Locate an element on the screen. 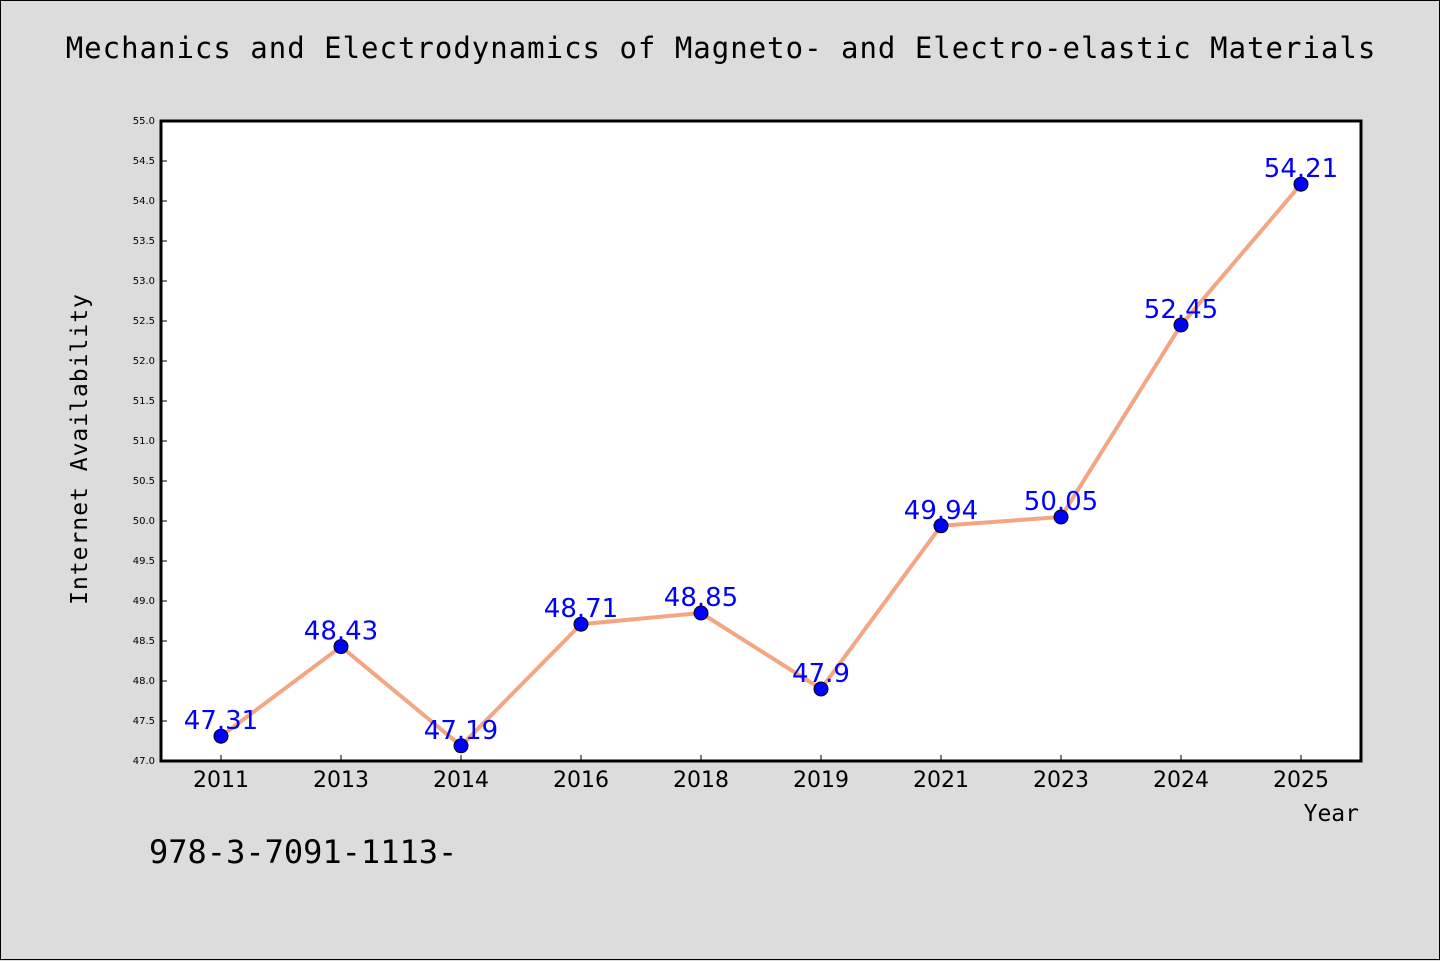 The height and width of the screenshot is (961, 1440). y-tick-label: 47.0 is located at coordinates (144, 761).